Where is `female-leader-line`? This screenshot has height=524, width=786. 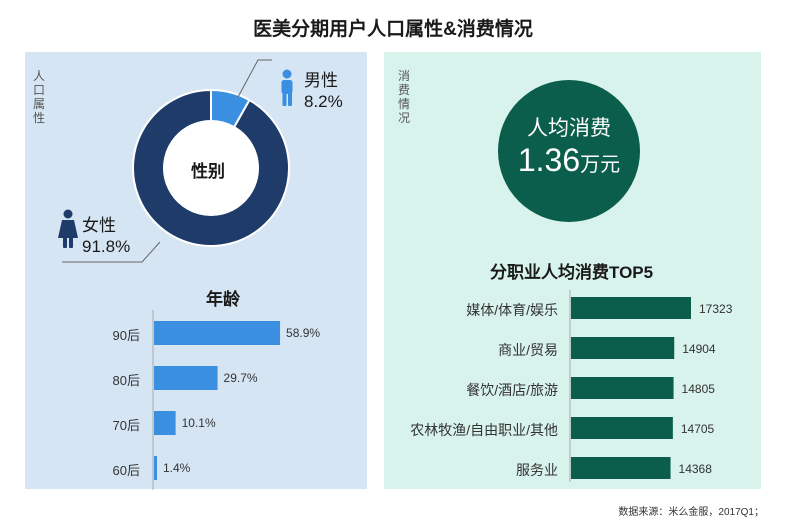 female-leader-line is located at coordinates (111, 252).